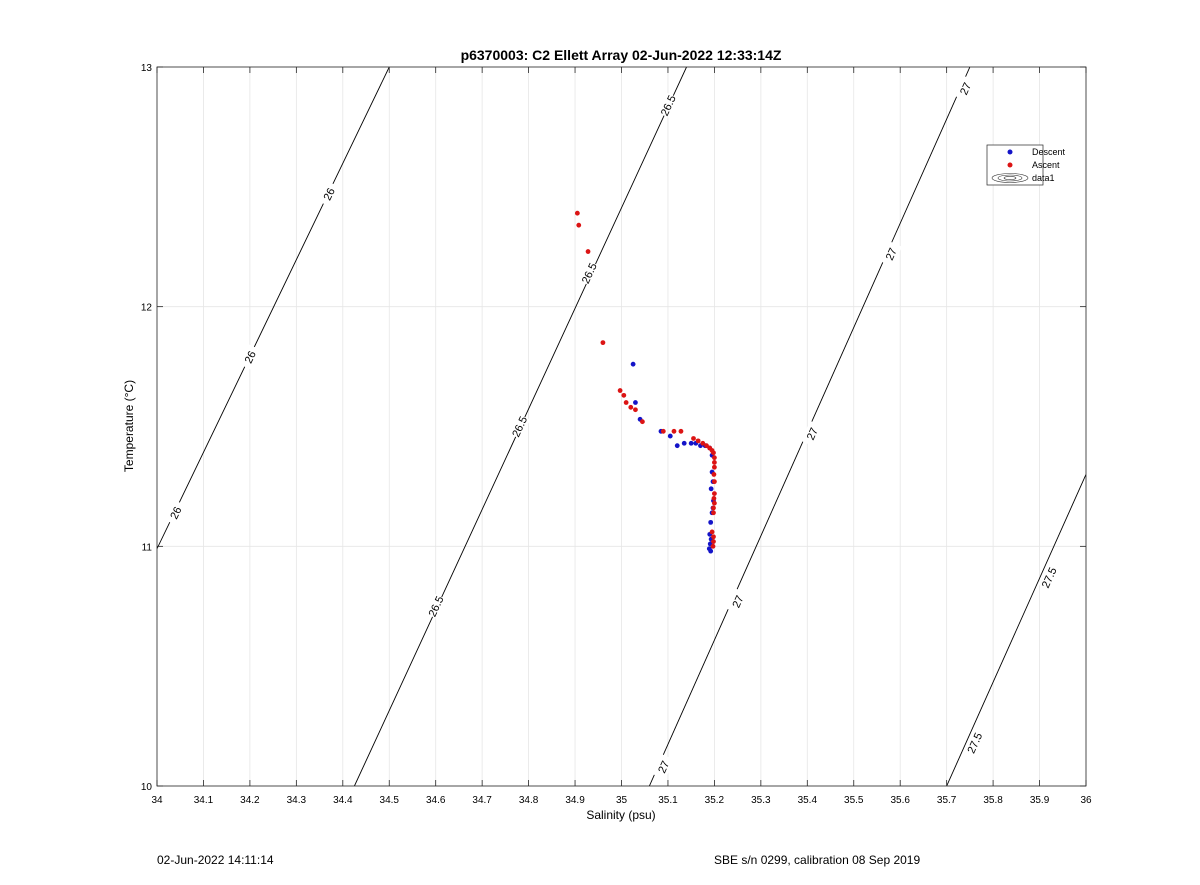 The height and width of the screenshot is (885, 1200). Describe the element at coordinates (204, 800) in the screenshot. I see `x-tick-label: 34.1` at that location.